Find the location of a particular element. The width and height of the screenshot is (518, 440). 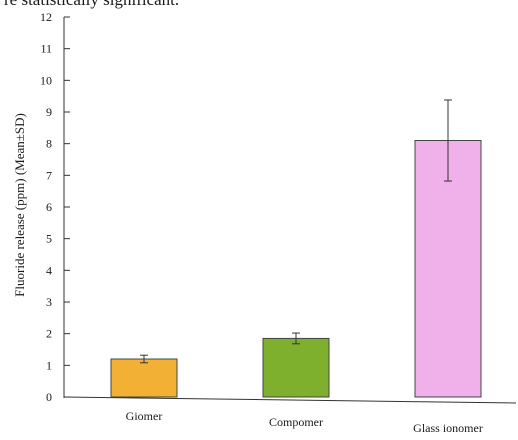

y-tick-label: 3 is located at coordinates (49, 302).